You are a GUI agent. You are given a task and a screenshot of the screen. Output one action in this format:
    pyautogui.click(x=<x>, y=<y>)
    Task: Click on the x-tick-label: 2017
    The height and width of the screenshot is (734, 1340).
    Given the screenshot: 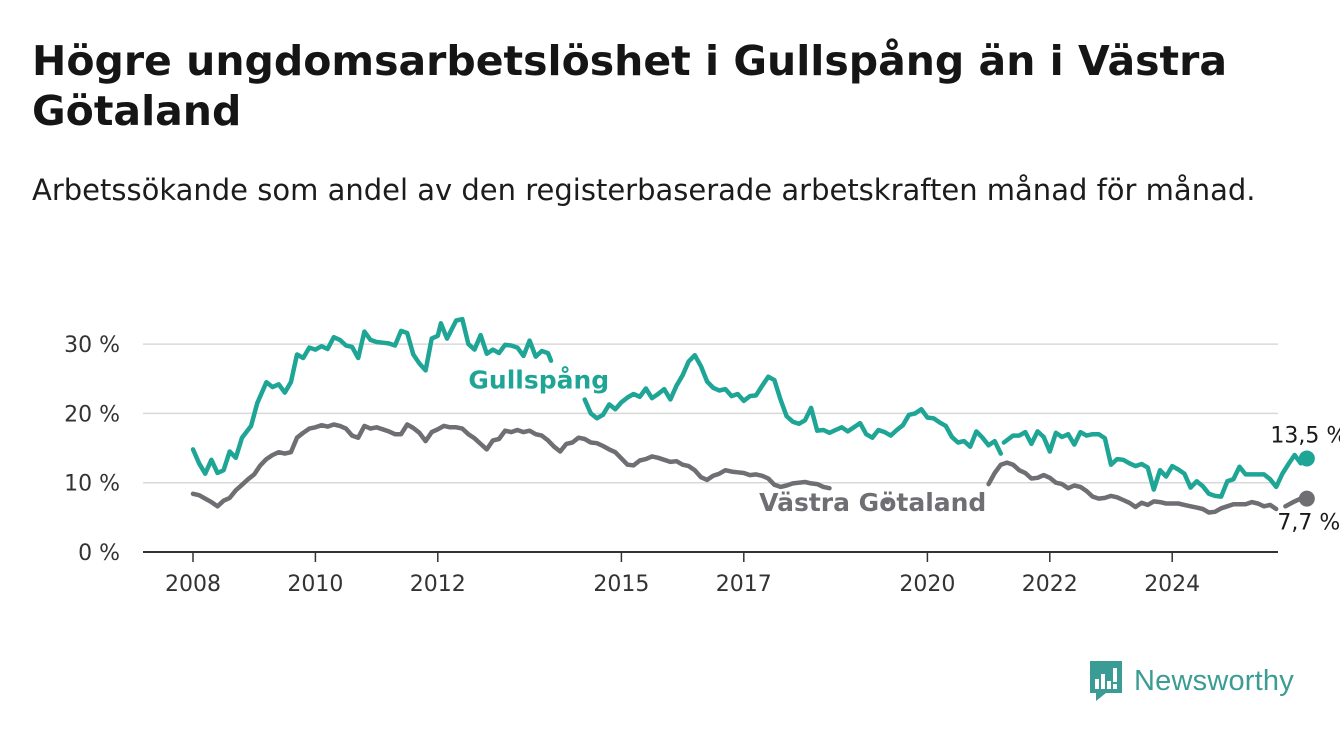 What is the action you would take?
    pyautogui.click(x=744, y=584)
    